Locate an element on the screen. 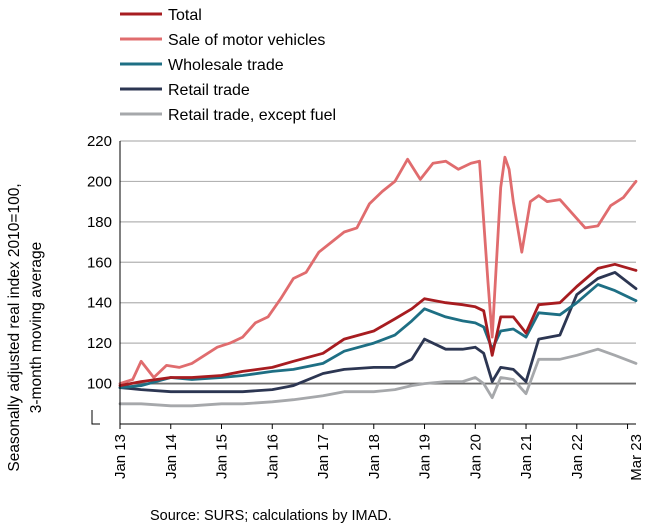  x-tick-label: Jan 14 is located at coordinates (171, 456).